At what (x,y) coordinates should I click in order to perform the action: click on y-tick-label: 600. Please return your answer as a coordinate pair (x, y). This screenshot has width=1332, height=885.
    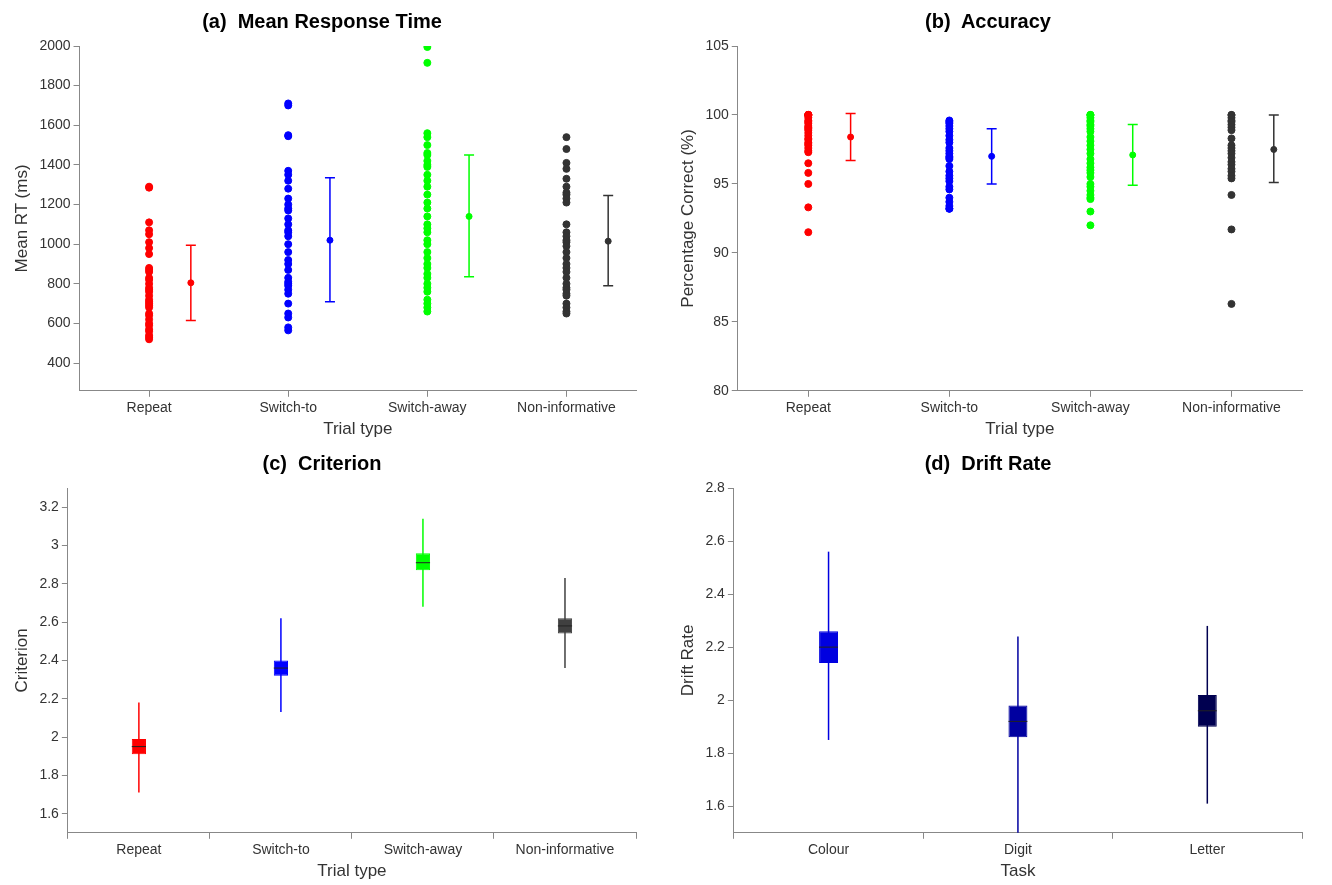
    Looking at the image, I should click on (59, 322).